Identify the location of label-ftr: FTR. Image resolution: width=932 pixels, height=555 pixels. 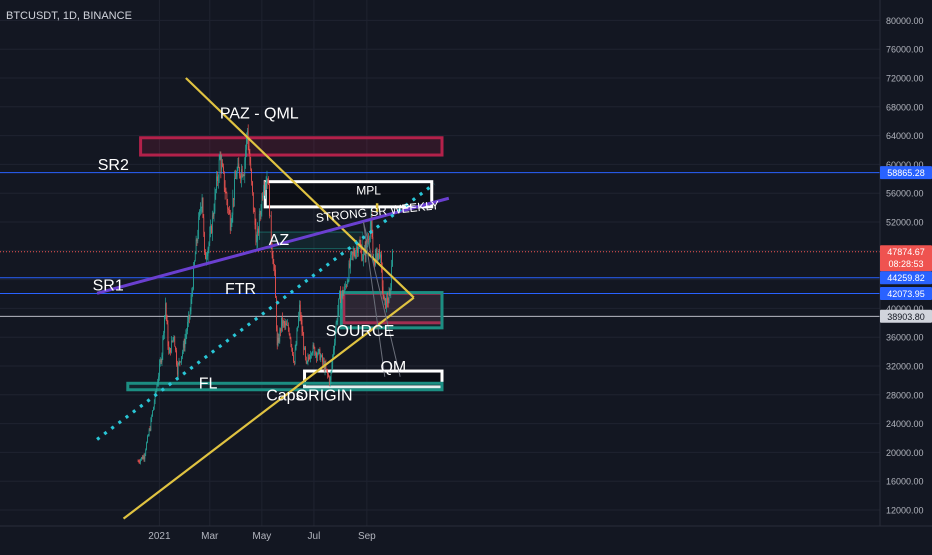
(240, 289).